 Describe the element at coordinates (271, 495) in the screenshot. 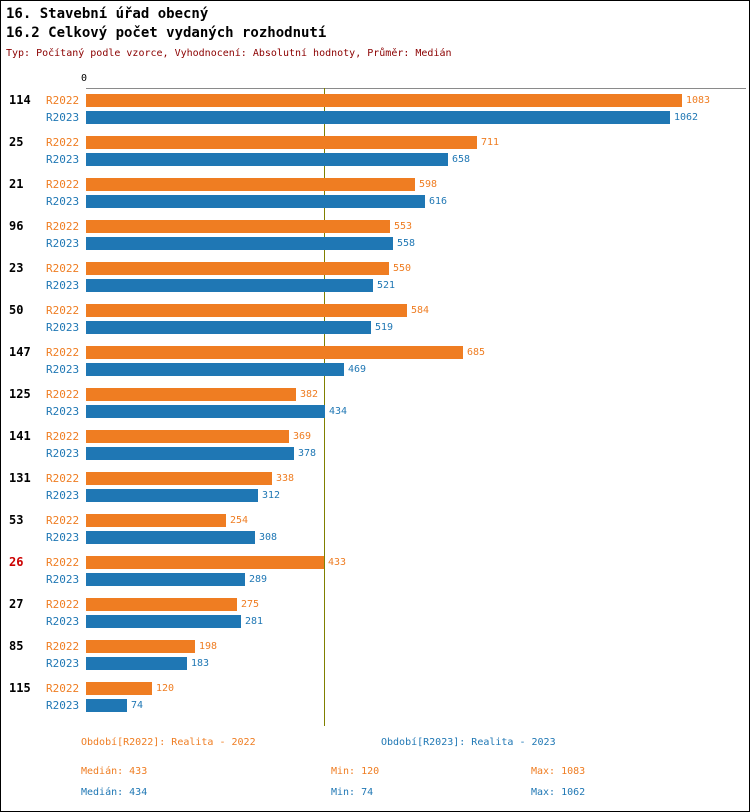

I see `value-label-r2023: 312` at that location.